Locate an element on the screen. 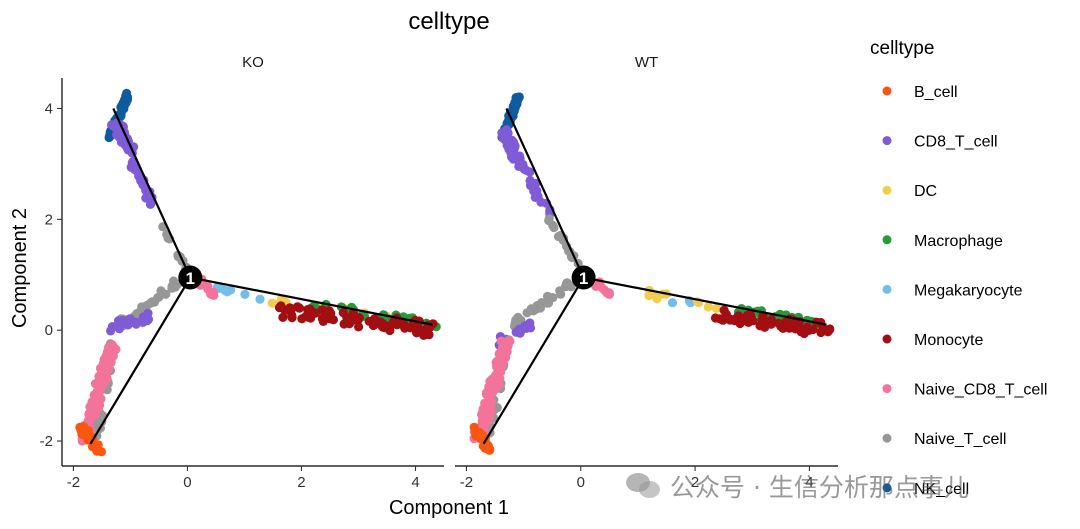 This screenshot has height=529, width=1080. legend-label: Naive_T_cell is located at coordinates (960, 439).